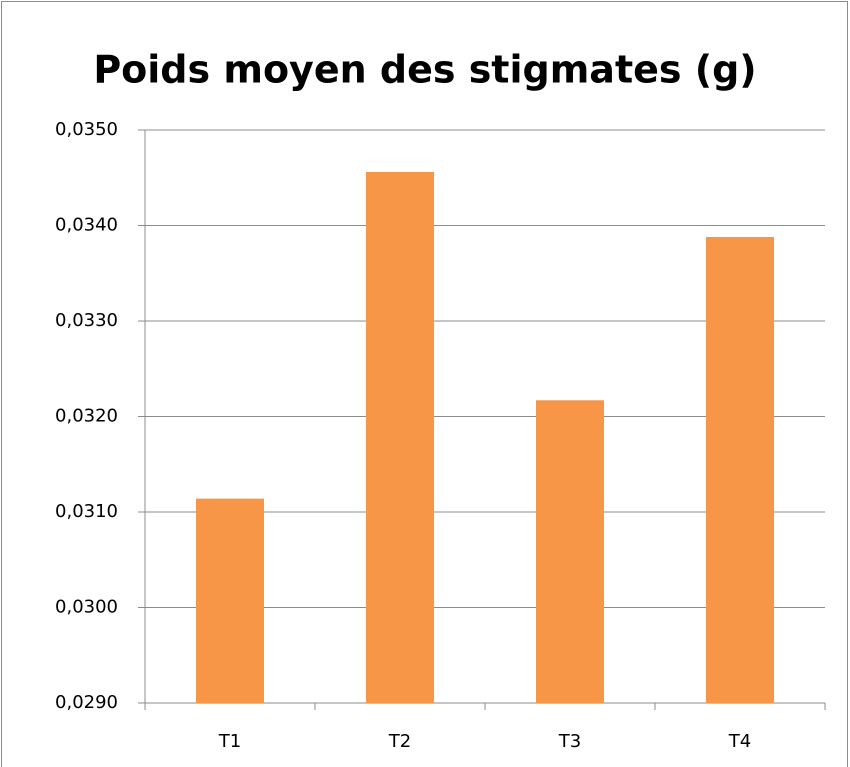  I want to click on y-tick-label: 0,0350, so click(86, 129).